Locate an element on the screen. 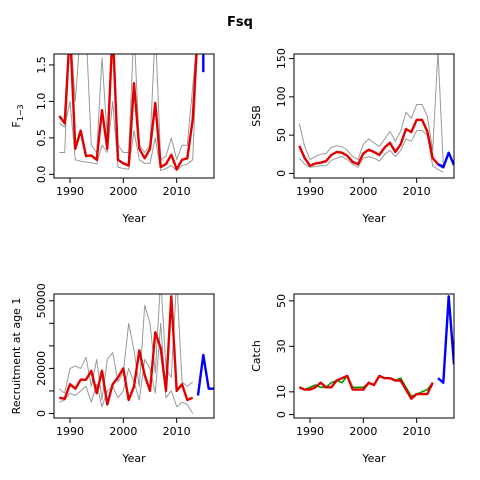 The height and width of the screenshot is (480, 480). y-axis-title: SSB is located at coordinates (256, 116).